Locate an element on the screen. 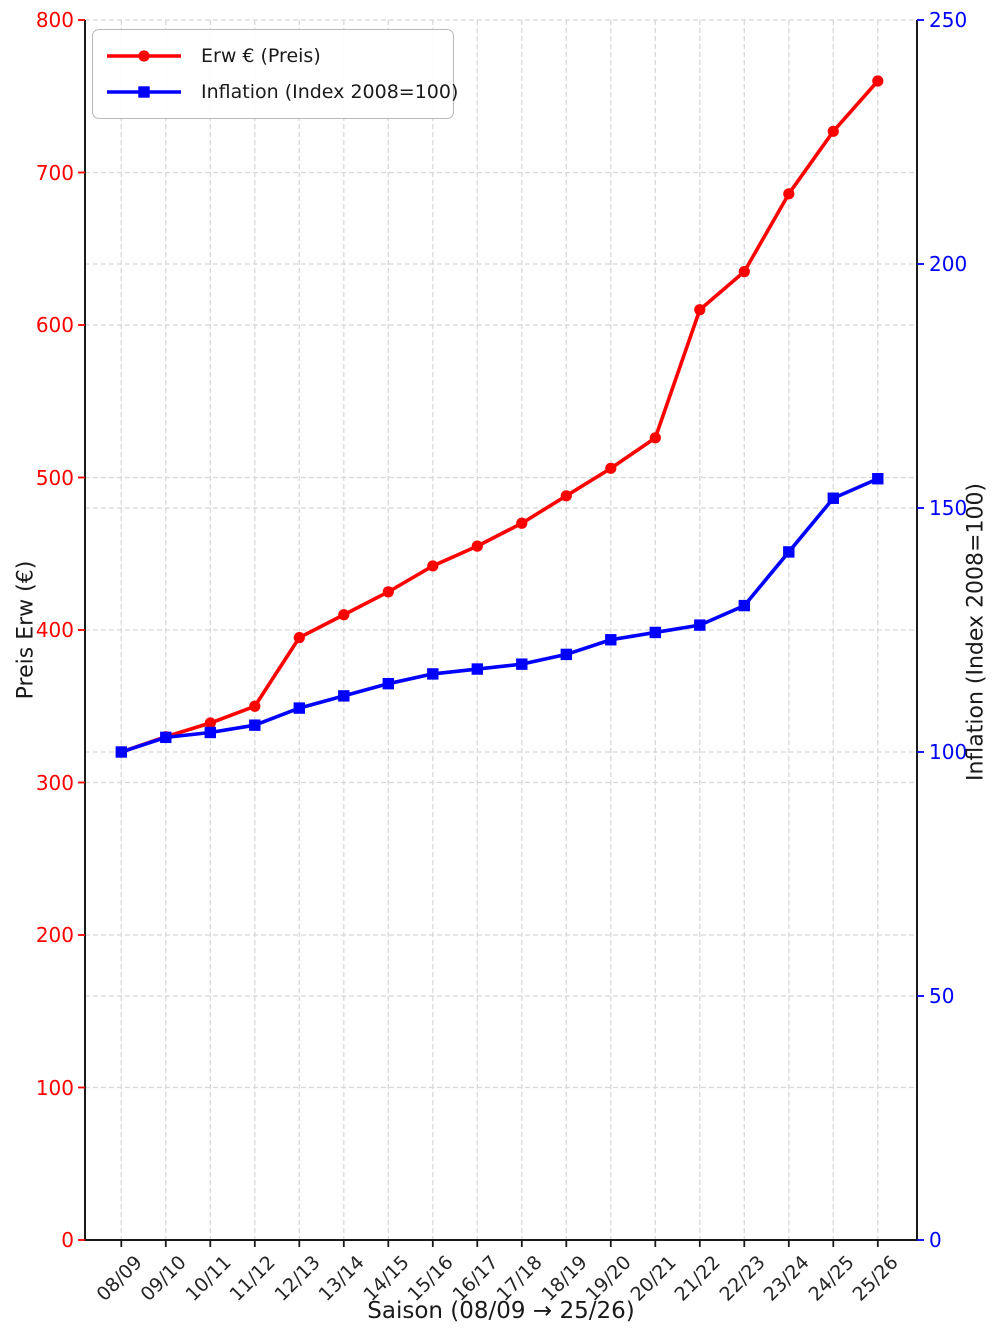 The image size is (1000, 1340). legend-entry-preis: Erw € (Preis) is located at coordinates (274, 56).